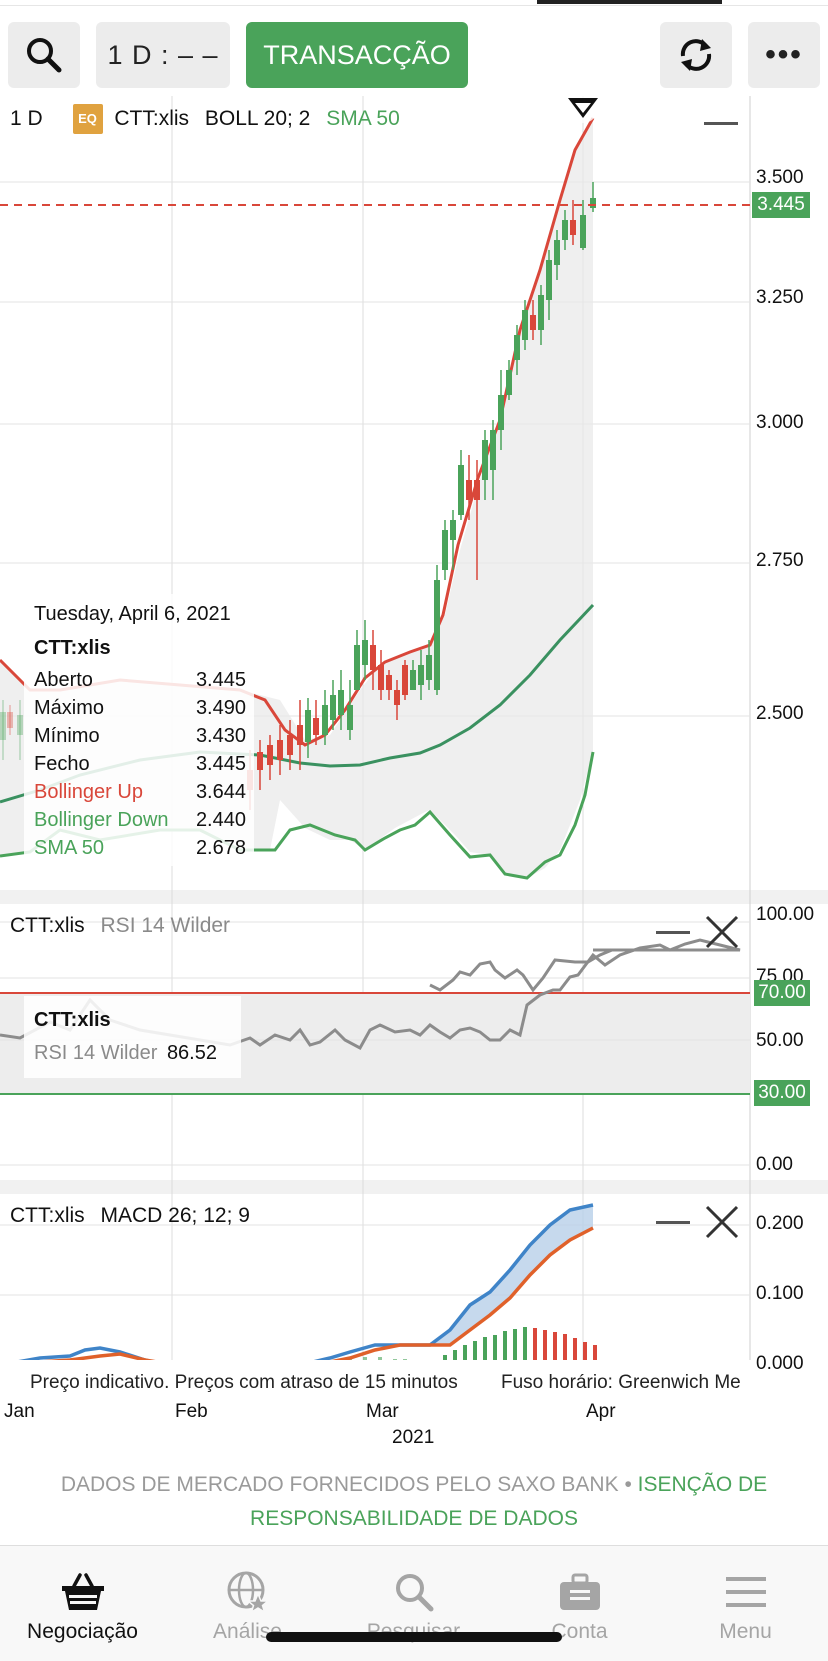 This screenshot has width=828, height=1661. What do you see at coordinates (583, 108) in the screenshot?
I see `event-marker-icon` at bounding box center [583, 108].